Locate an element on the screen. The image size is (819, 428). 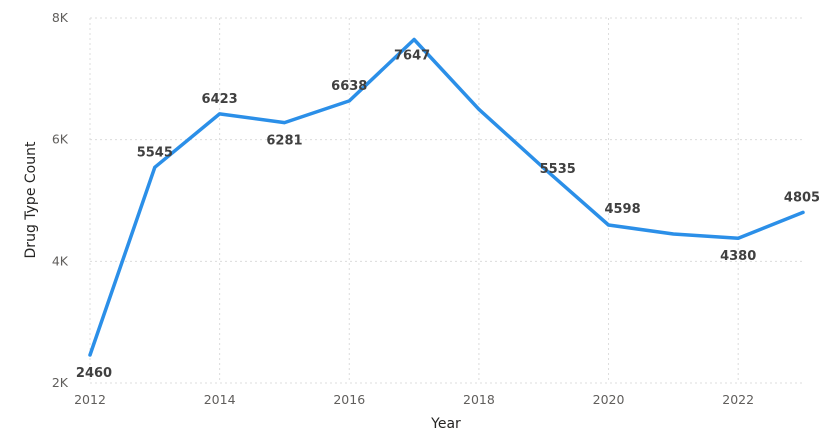
data-label: 4380 is located at coordinates (738, 256).